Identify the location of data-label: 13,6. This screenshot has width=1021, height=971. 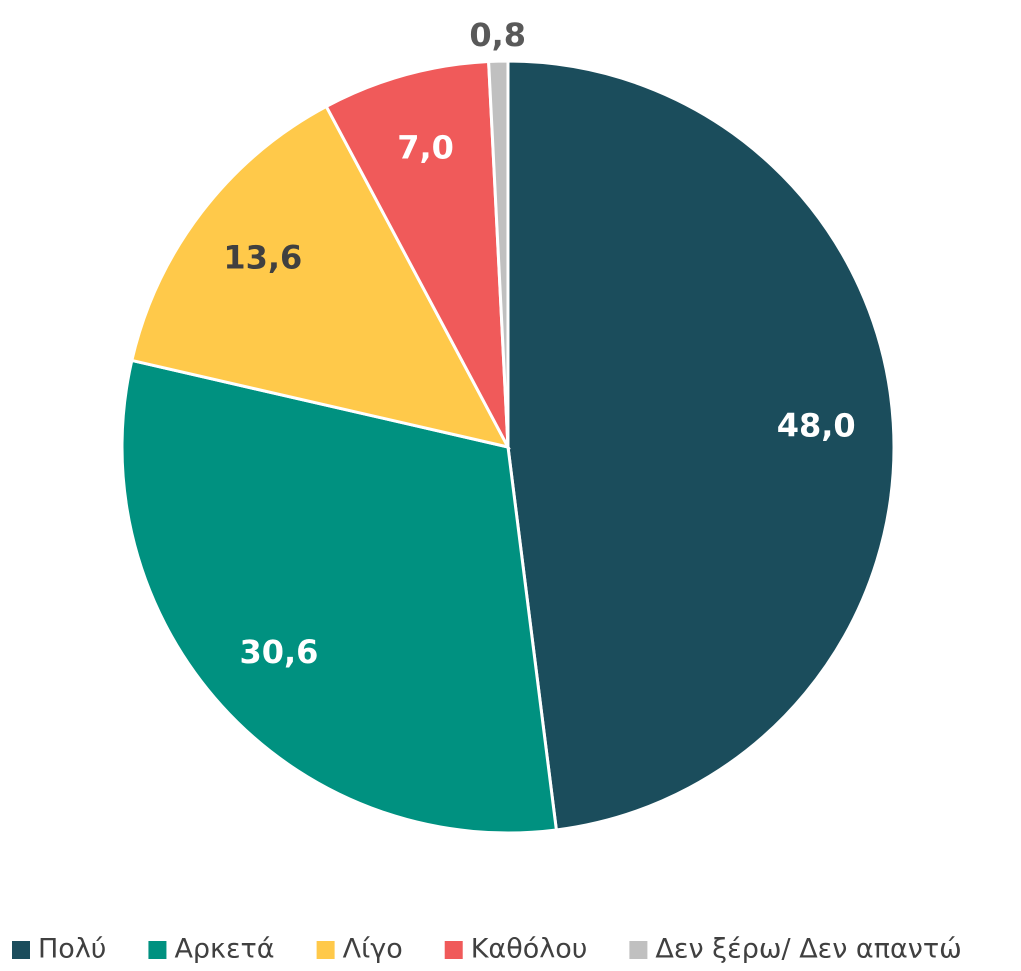
(262, 257).